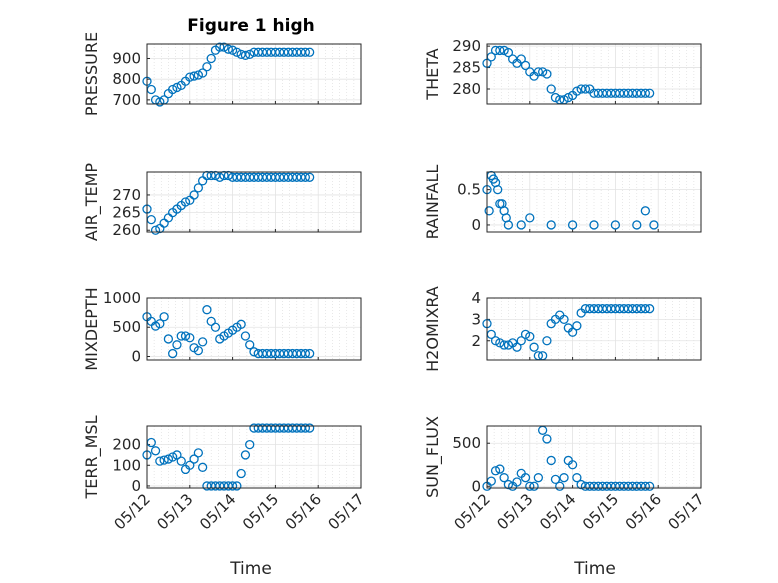  Describe the element at coordinates (472, 511) in the screenshot. I see `x-tick-label: 05/12` at that location.